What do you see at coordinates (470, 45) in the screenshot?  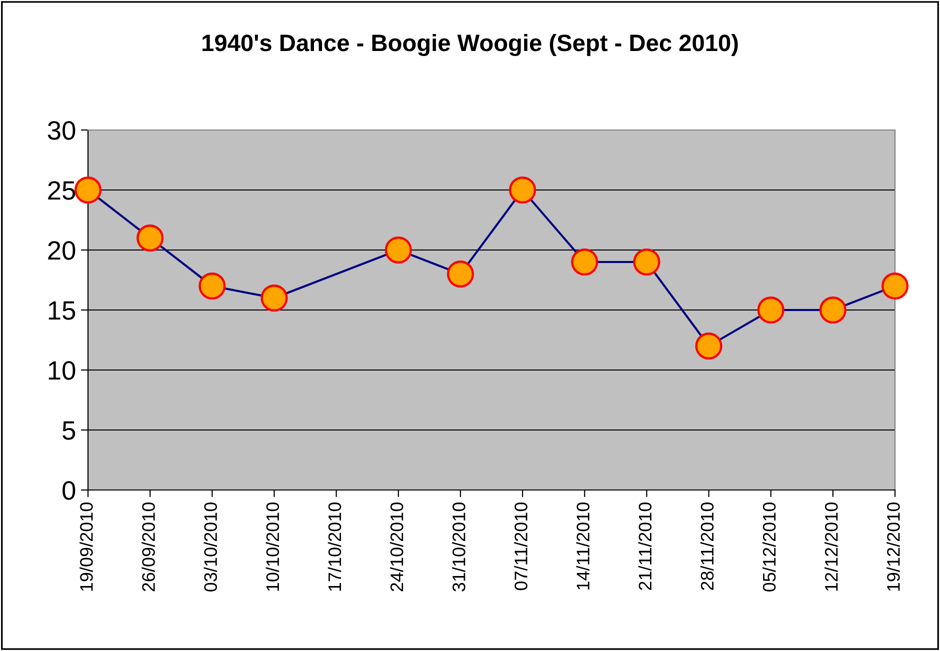 I see `chart-title: 1940's Dance - Boogie Woogie (Sept - Dec 2010)` at bounding box center [470, 45].